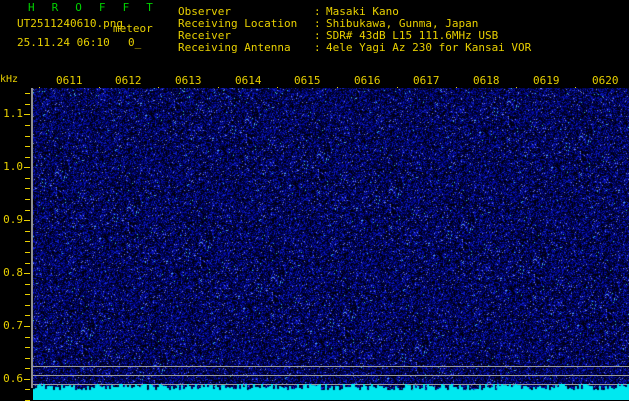 This screenshot has height=401, width=629. I want to click on x-axis-label: 0620, so click(605, 80).